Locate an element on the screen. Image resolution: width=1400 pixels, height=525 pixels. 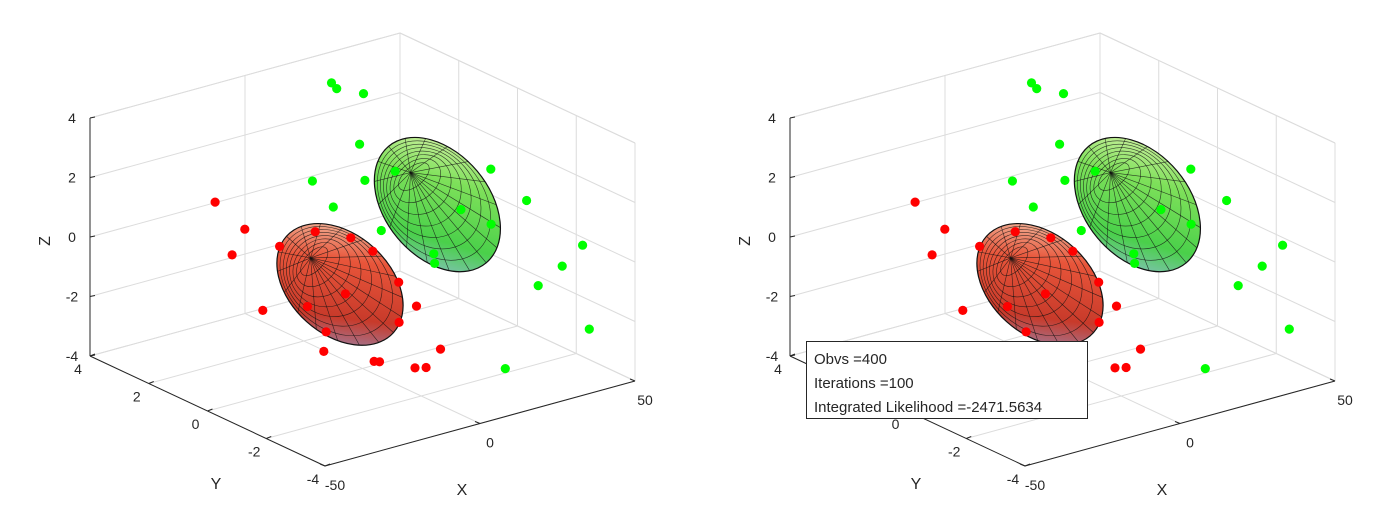
y-tick-label: 2 is located at coordinates (137, 397).